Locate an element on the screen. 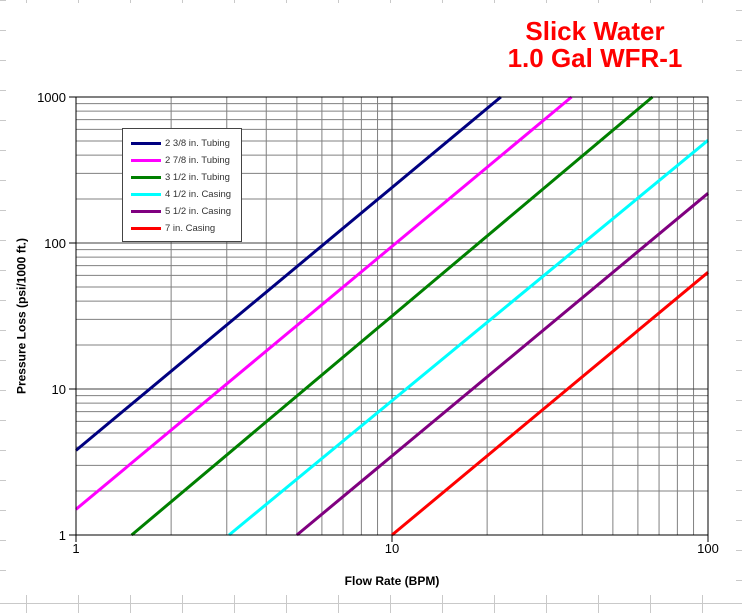 The width and height of the screenshot is (742, 613). legend-item: 2 3/8 in. Tubing is located at coordinates (186, 143).